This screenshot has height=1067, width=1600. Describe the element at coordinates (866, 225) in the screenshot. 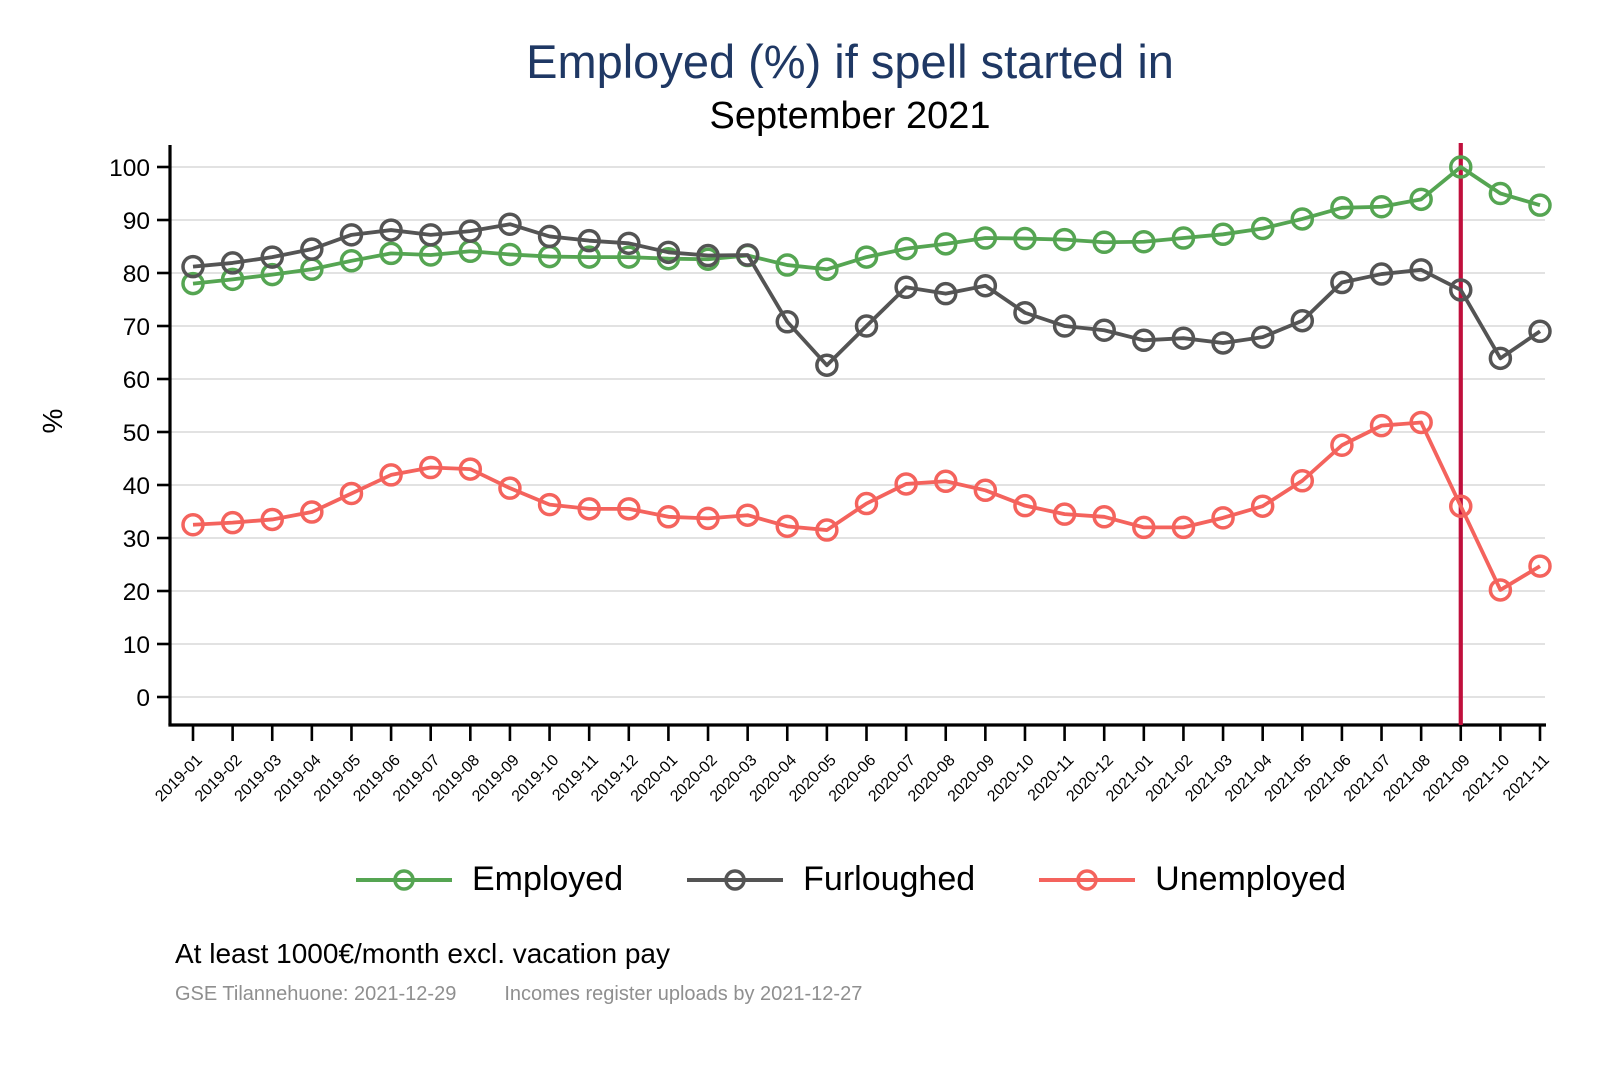

I see `series-employed` at that location.